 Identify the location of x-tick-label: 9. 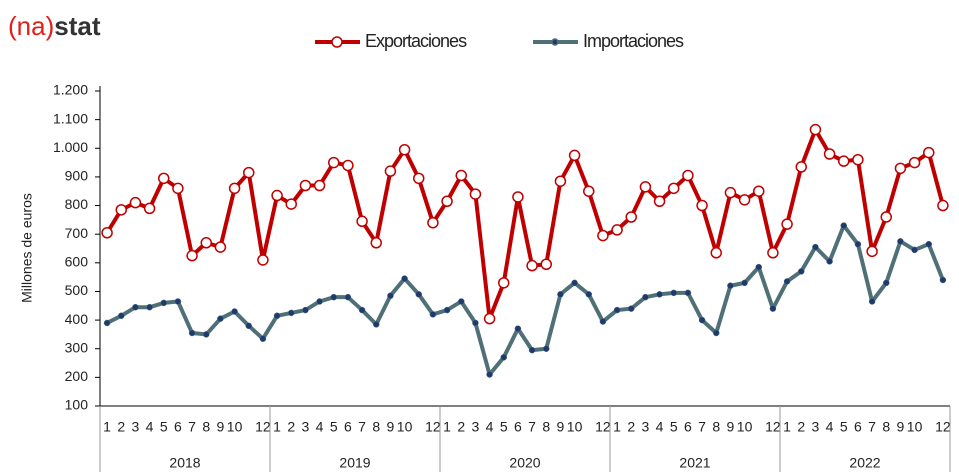
(731, 427).